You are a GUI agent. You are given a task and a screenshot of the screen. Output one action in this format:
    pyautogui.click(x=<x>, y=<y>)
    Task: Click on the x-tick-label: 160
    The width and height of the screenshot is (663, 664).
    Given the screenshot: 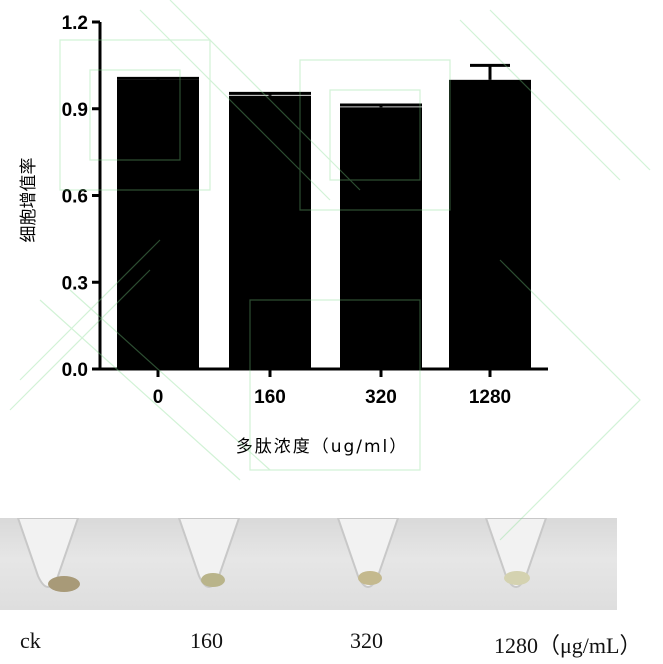 What is the action you would take?
    pyautogui.click(x=270, y=397)
    